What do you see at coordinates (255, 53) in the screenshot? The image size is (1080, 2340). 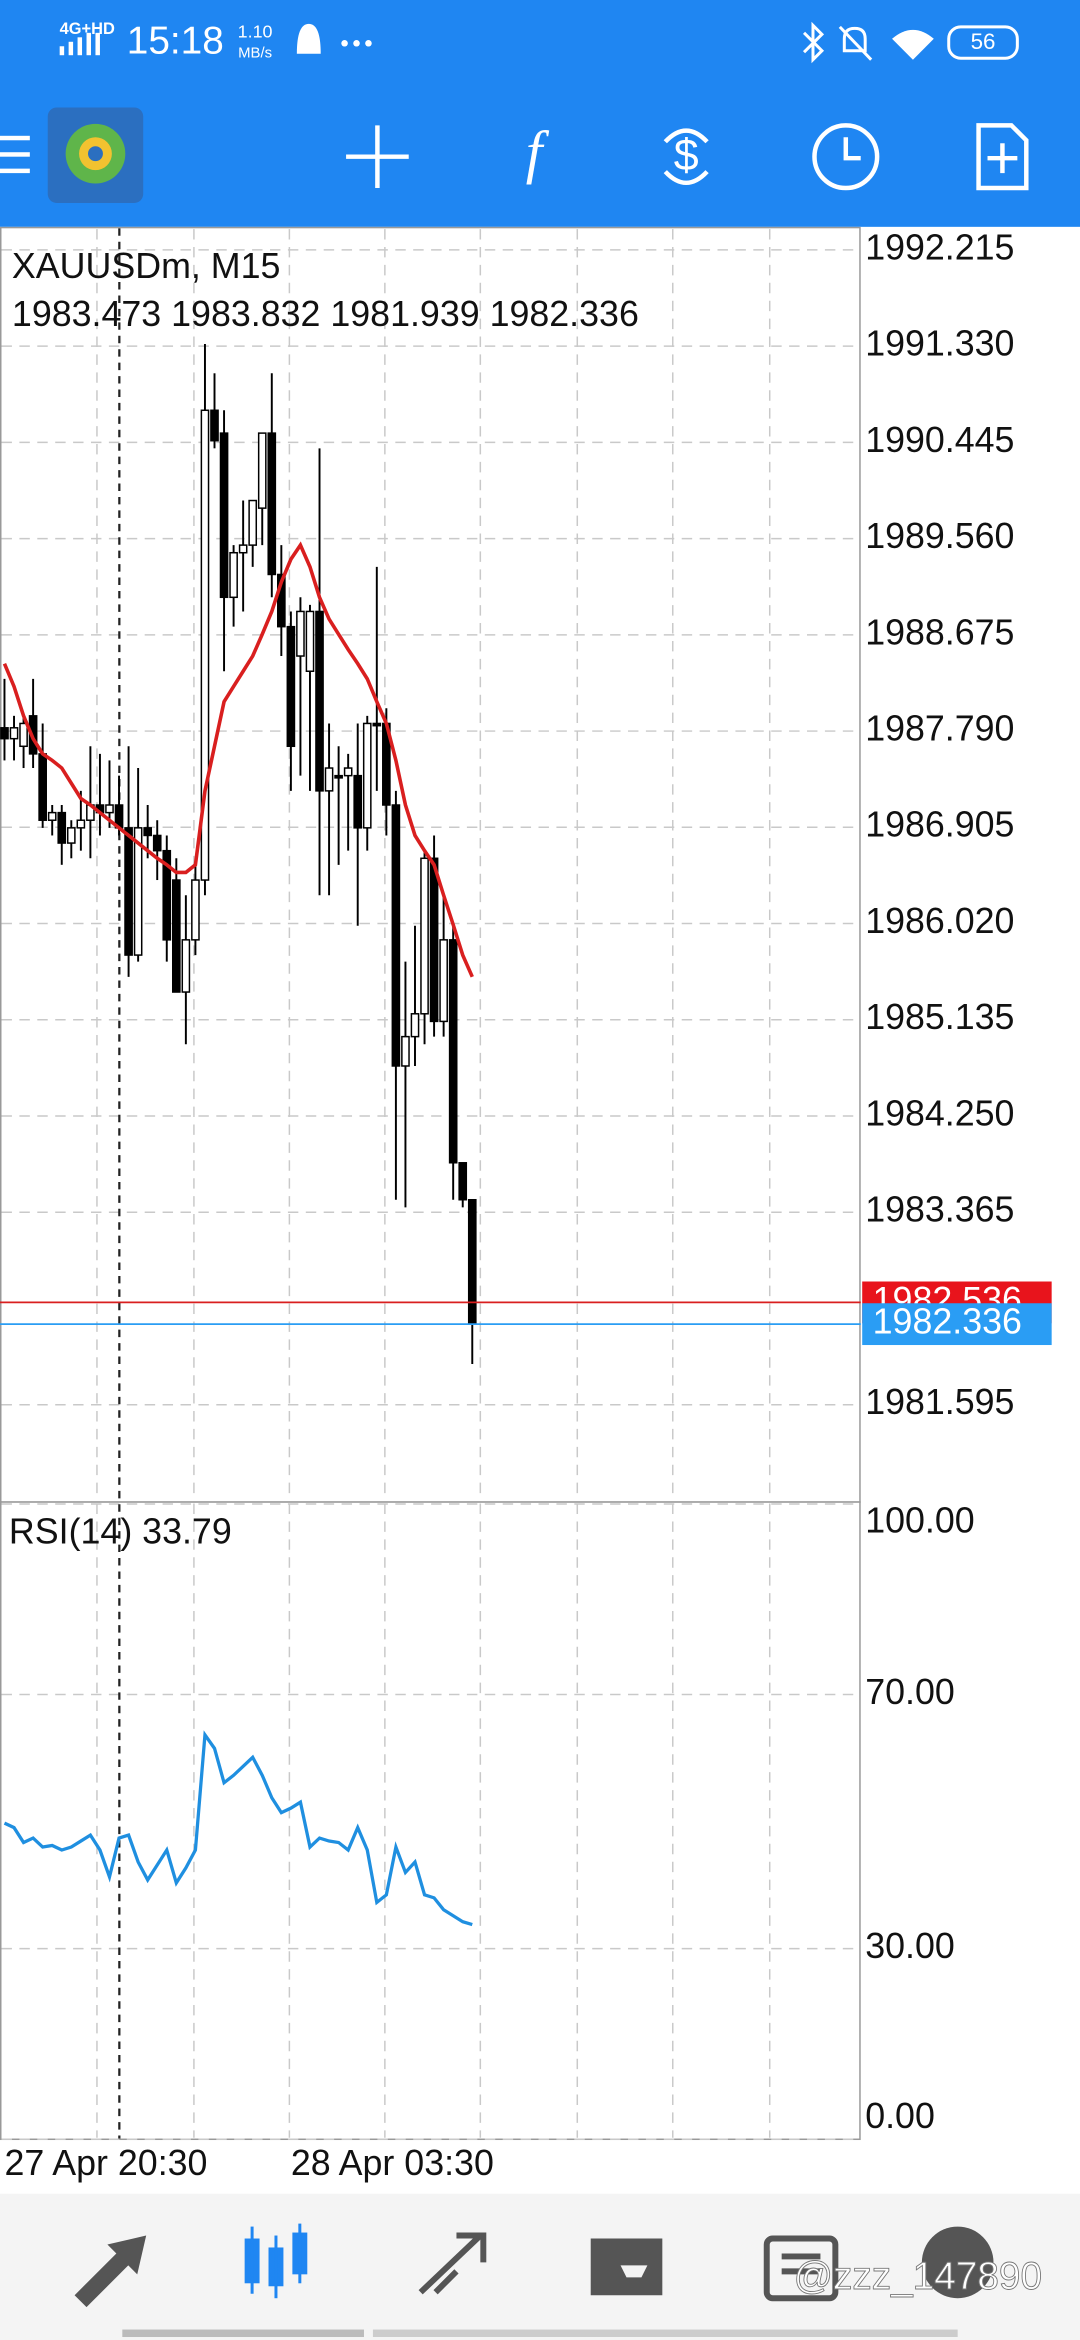 I see `net-speed-unit: MB/s` at bounding box center [255, 53].